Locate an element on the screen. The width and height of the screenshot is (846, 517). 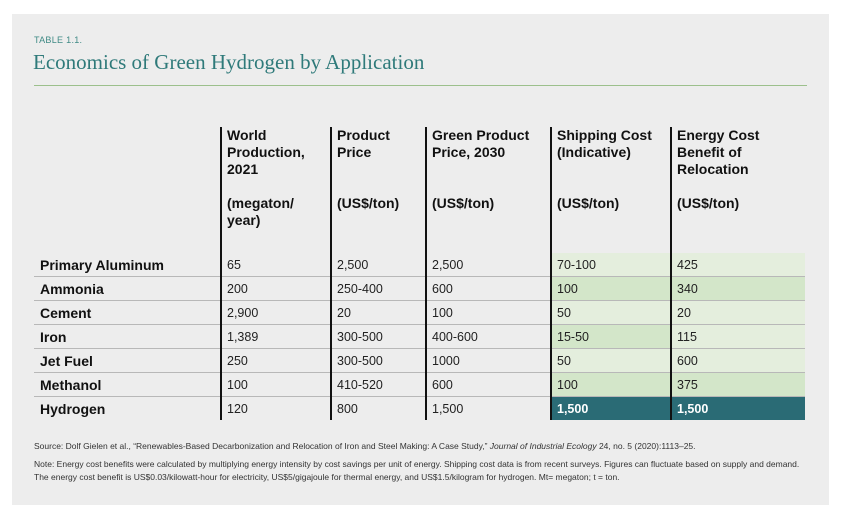
table-row: Cement 2,900 20 100 50 20 is located at coordinates (419, 312).